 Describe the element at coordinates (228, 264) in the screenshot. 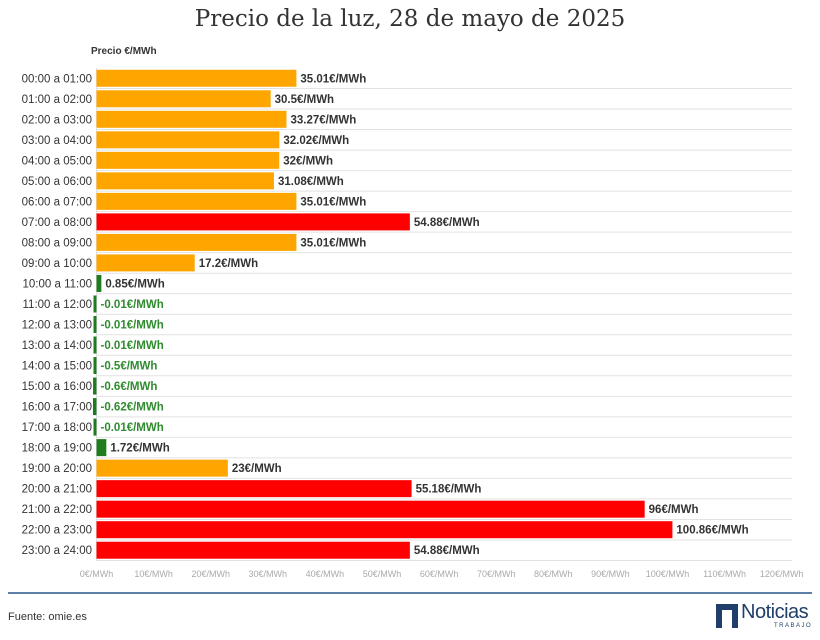

I see `value-label: 17.2€/MWh` at that location.